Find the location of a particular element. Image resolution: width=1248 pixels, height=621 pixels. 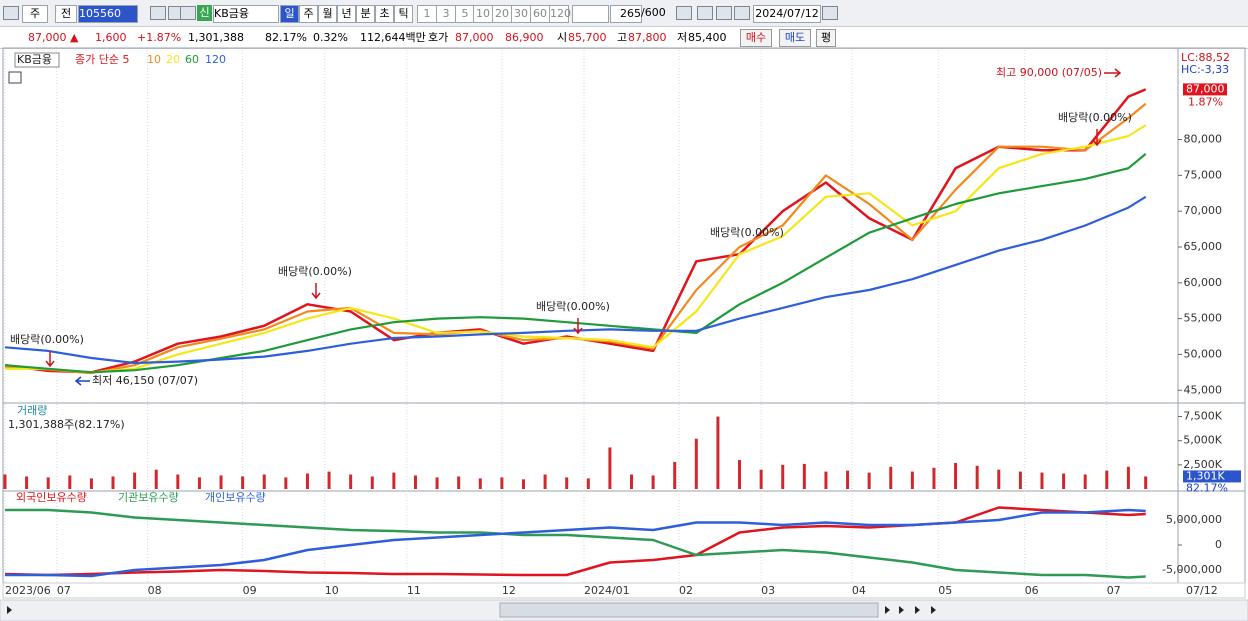

interval-button: 3 is located at coordinates (446, 14).